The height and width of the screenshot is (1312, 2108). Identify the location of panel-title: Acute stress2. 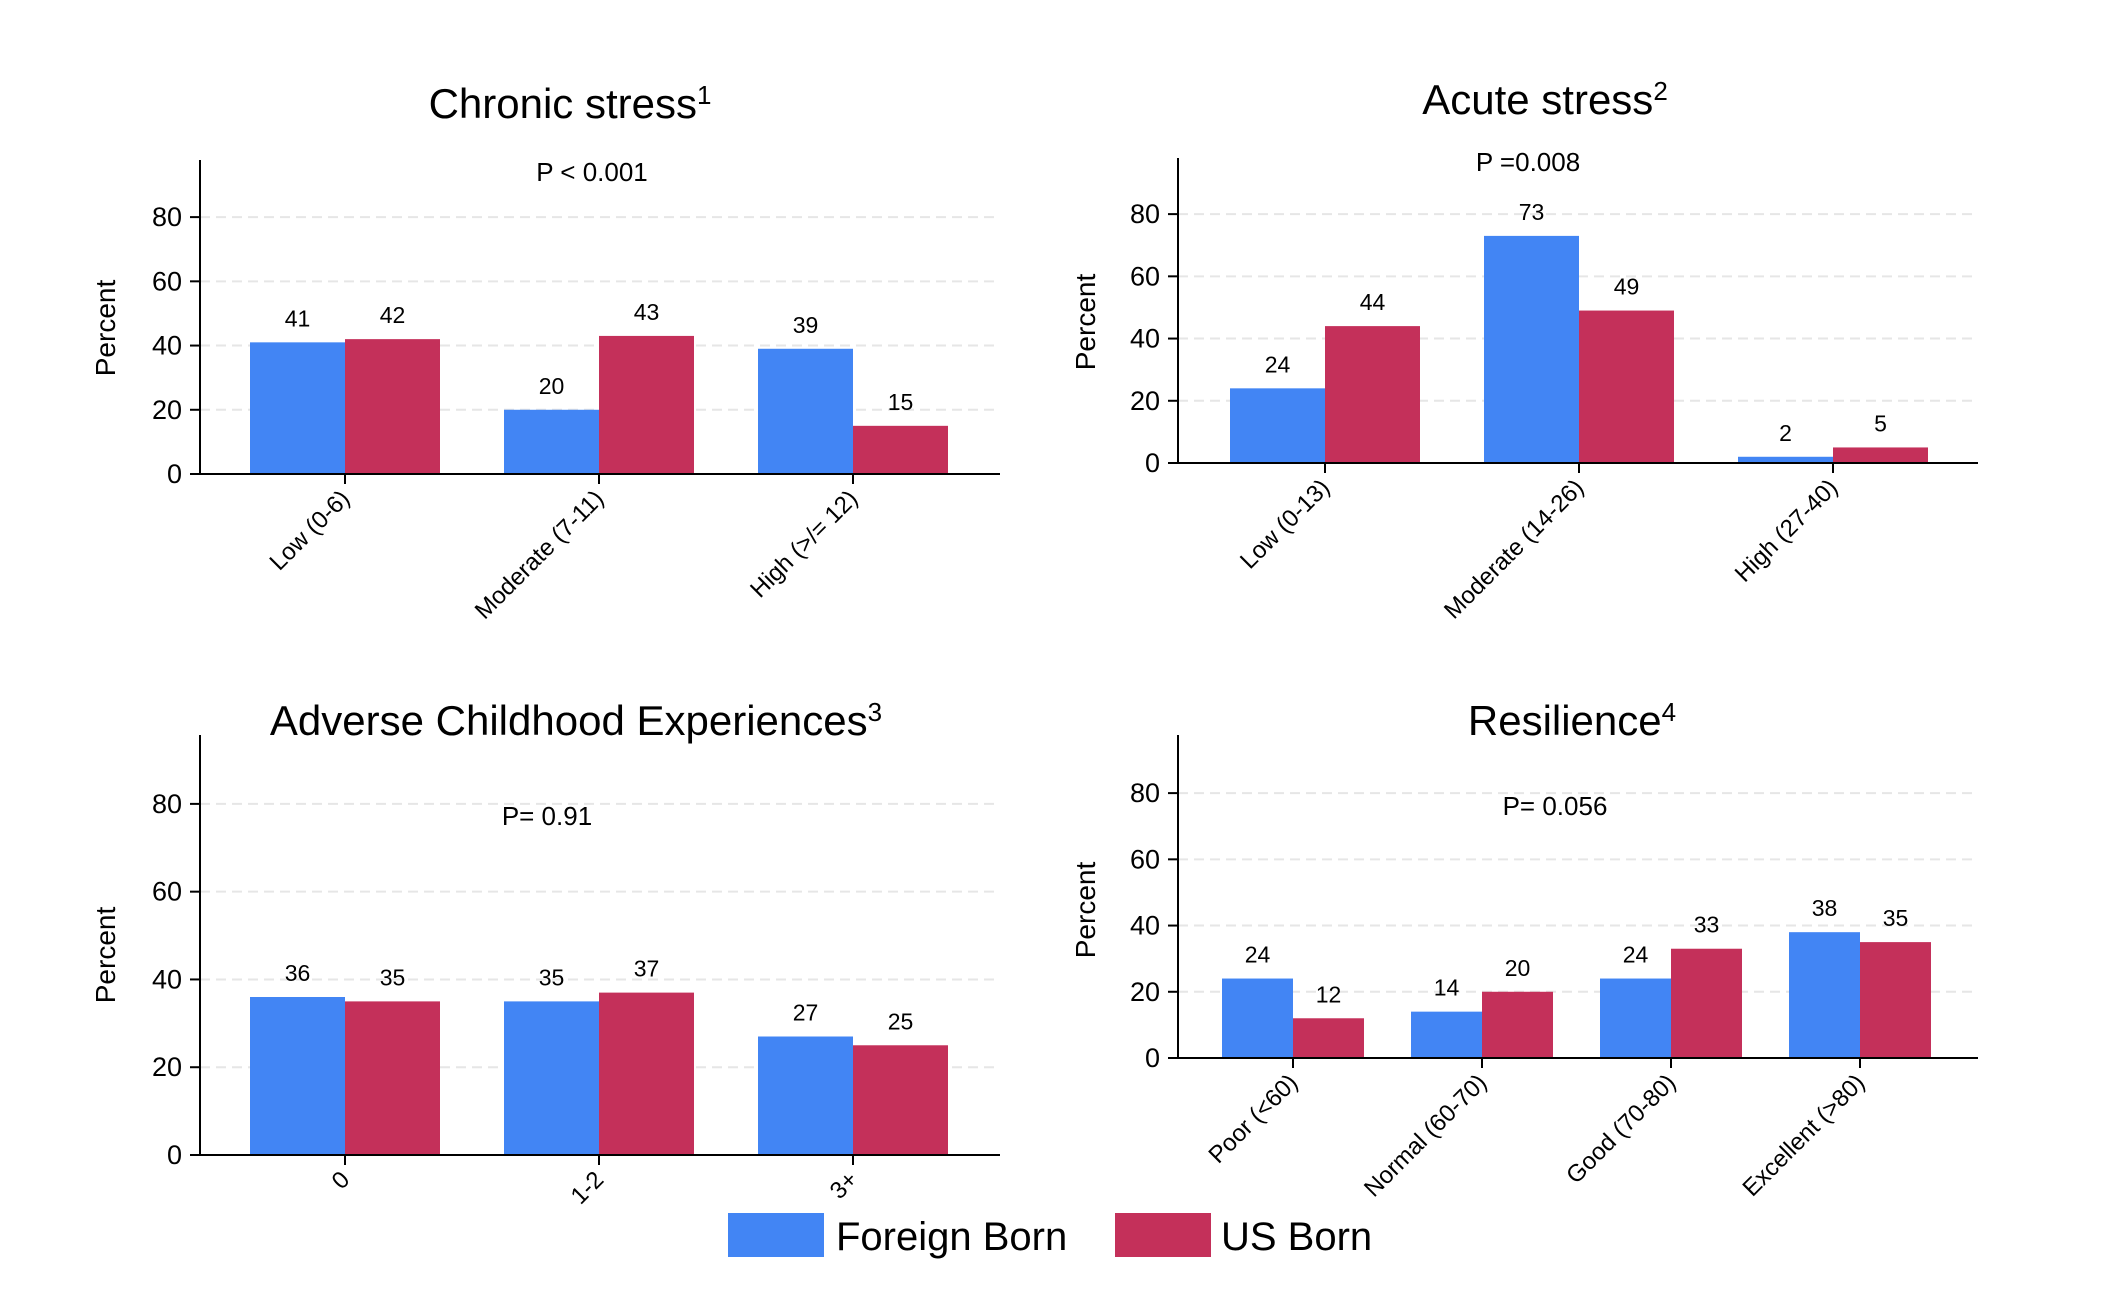
(1545, 99).